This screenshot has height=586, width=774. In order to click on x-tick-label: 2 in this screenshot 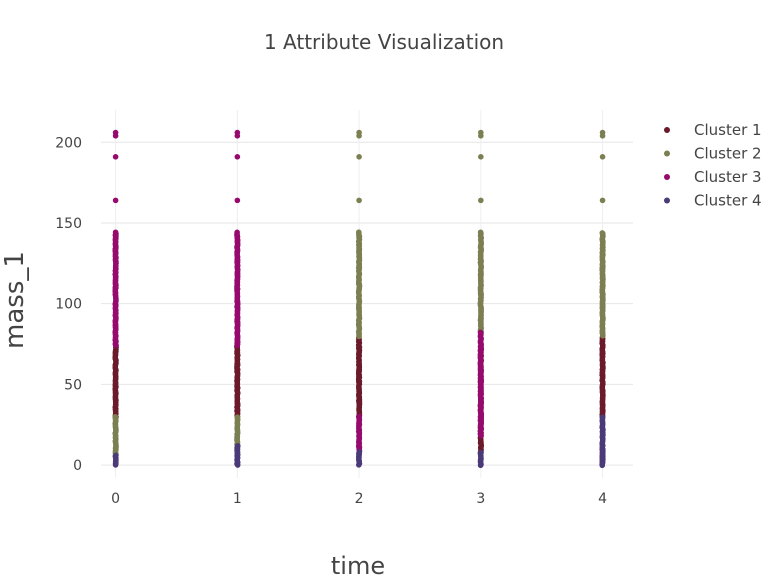, I will do `click(359, 499)`.